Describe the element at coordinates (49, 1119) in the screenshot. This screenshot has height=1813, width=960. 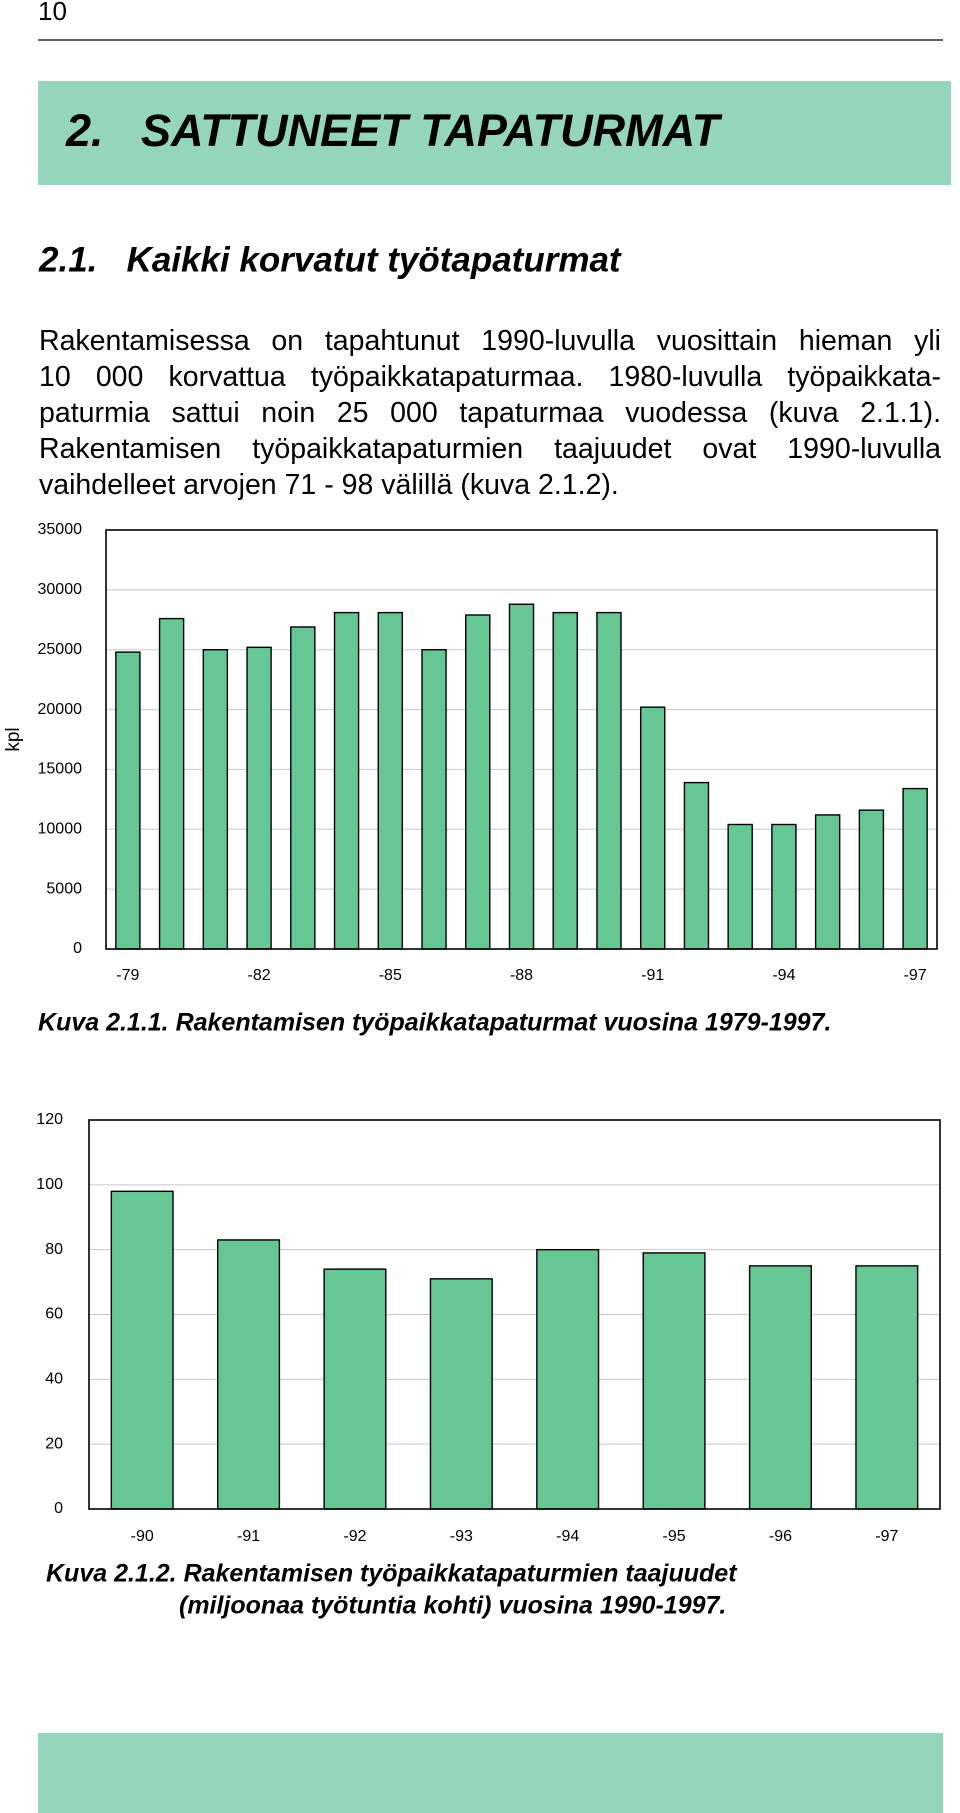
I see `y-tick-label: 120` at that location.